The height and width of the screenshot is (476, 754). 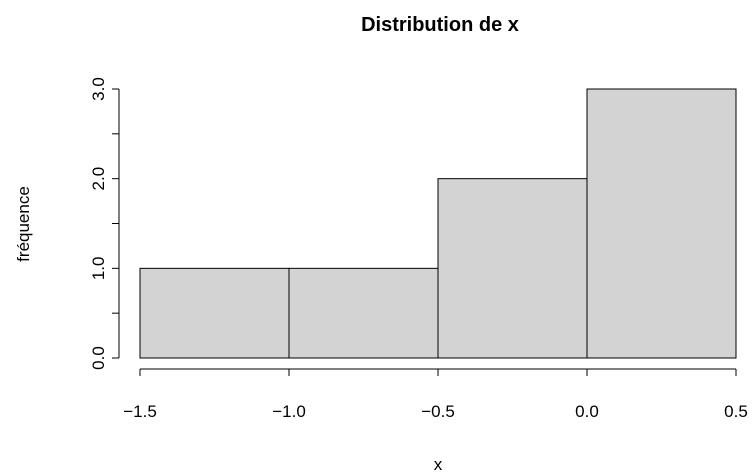 I want to click on x-tick-label: −0.5, so click(x=438, y=411).